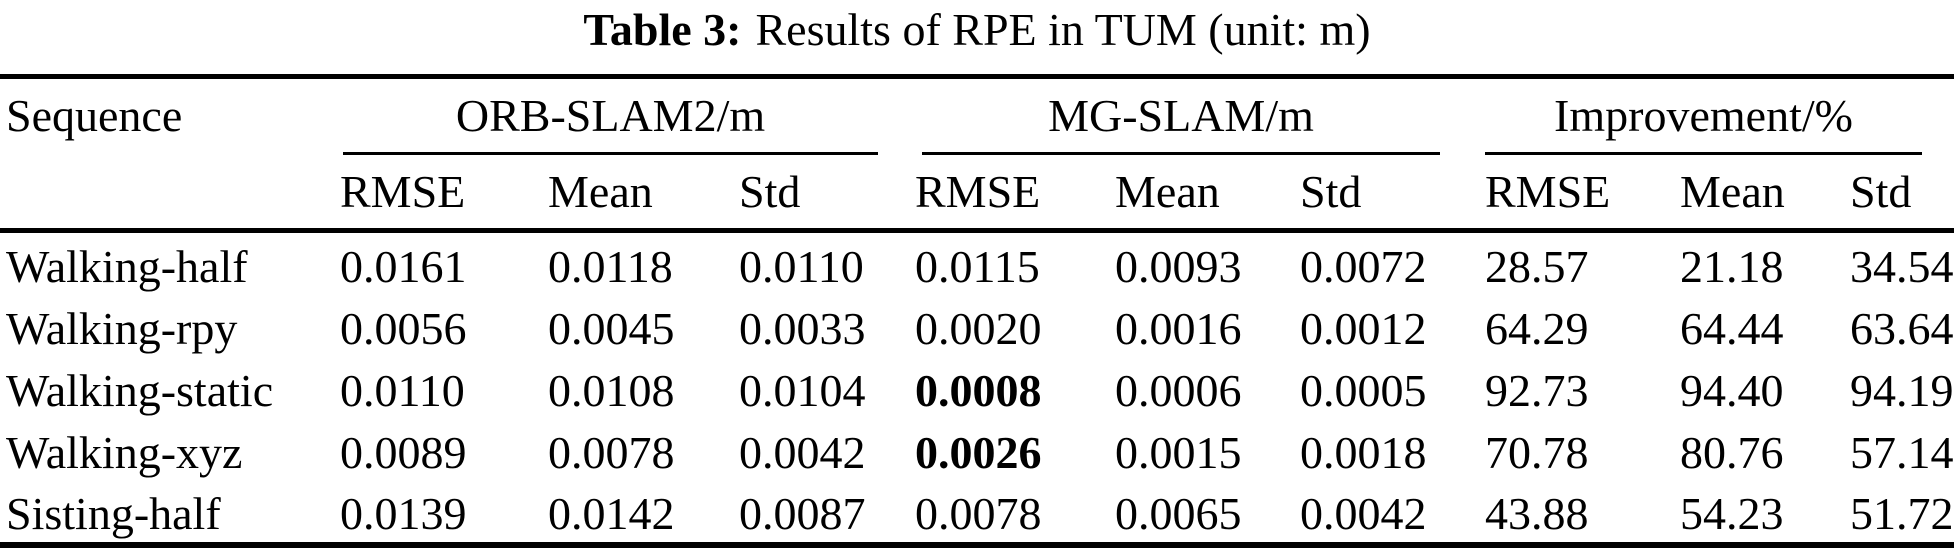  Describe the element at coordinates (1178, 328) in the screenshot. I see `table-cell: 0.0016` at that location.